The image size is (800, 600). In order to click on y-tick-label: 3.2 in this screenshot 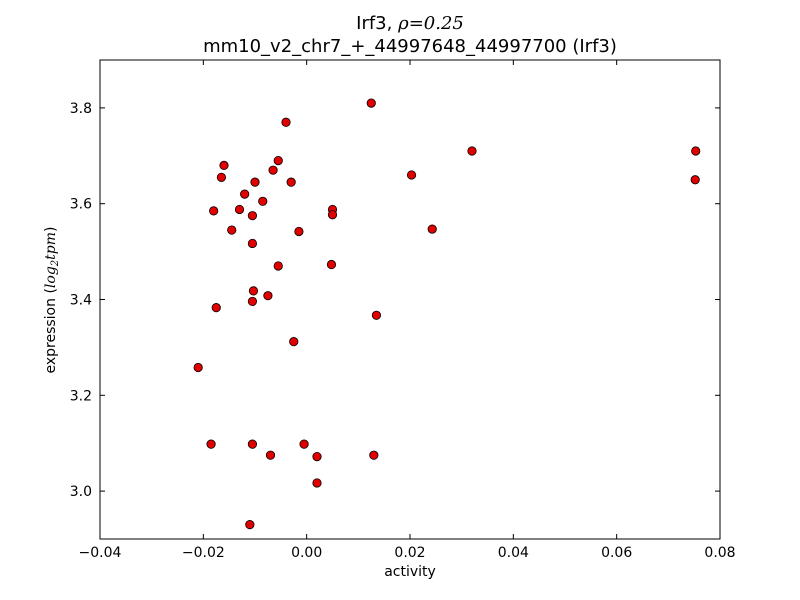, I will do `click(81, 396)`.